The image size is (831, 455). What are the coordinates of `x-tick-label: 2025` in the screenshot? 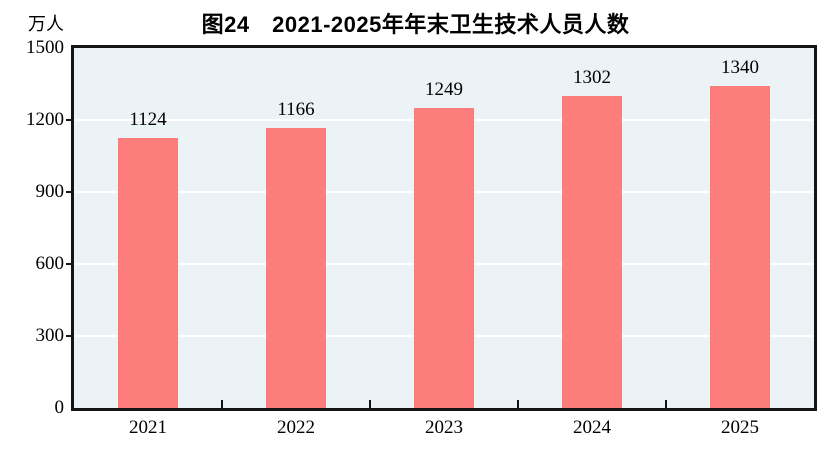 It's located at (740, 427).